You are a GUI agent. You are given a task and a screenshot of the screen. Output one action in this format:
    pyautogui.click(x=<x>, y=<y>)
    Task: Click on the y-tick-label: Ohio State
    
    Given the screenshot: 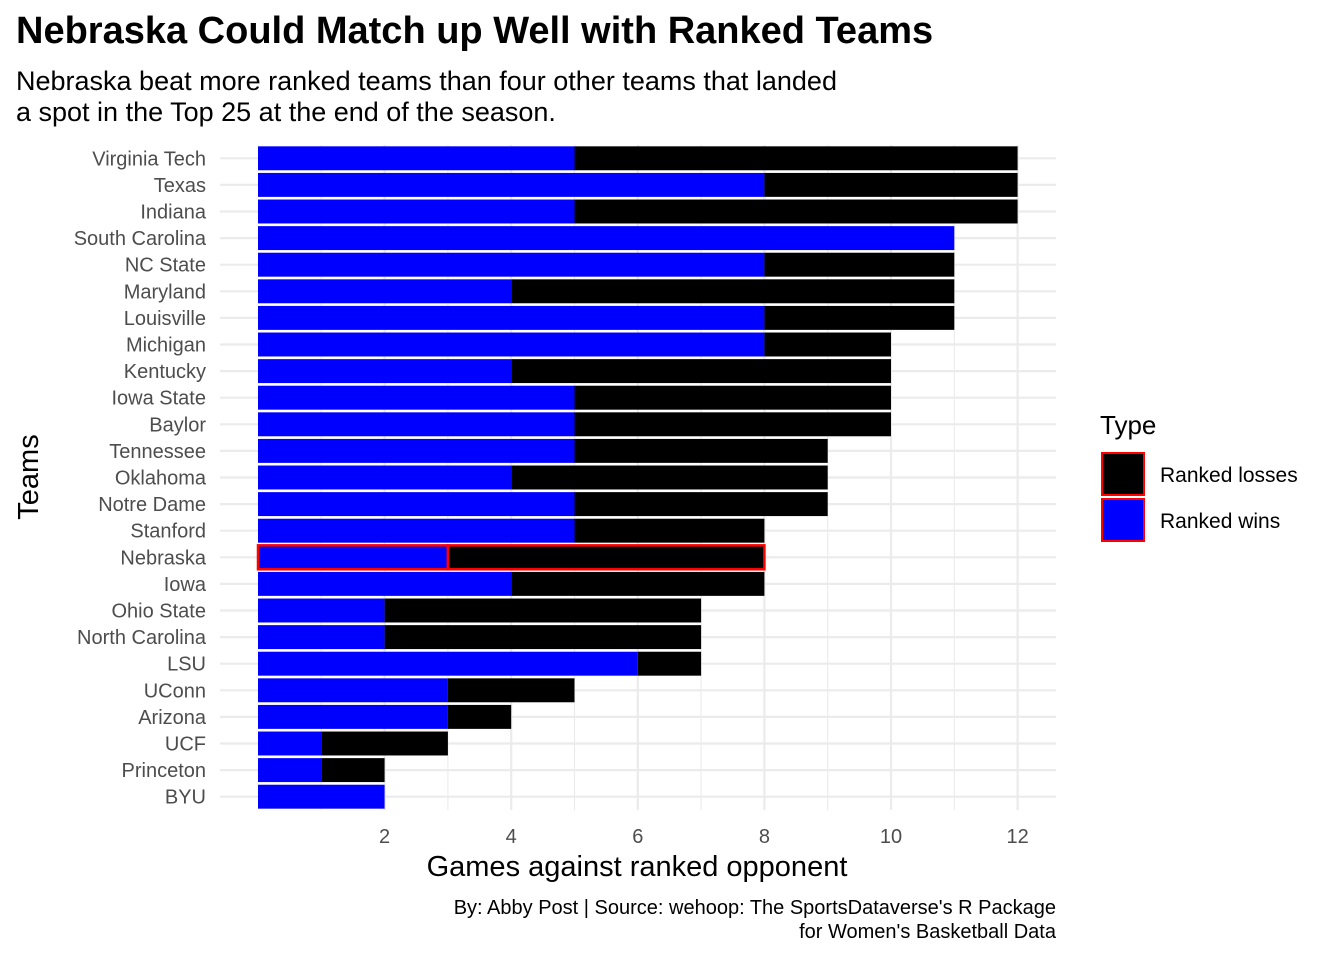 What is the action you would take?
    pyautogui.click(x=158, y=612)
    